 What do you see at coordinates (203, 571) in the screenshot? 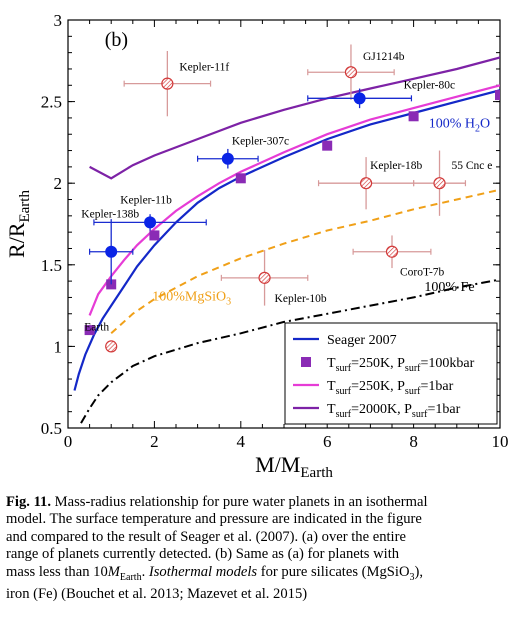
I see `caption-isothermal-models: Isothermal models` at bounding box center [203, 571].